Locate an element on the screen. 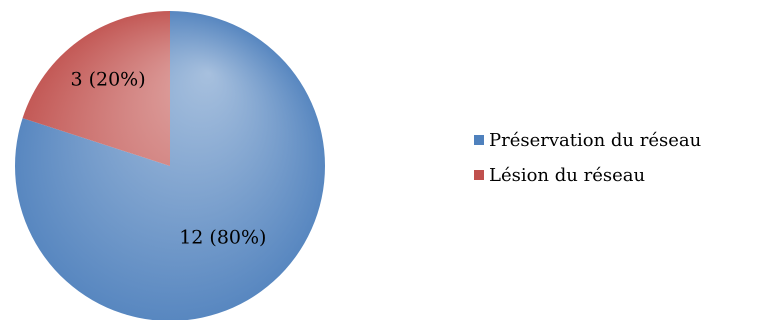 This screenshot has height=320, width=765. pie-data-label-preservation-du-reseau: 12 (80%) is located at coordinates (222, 238).